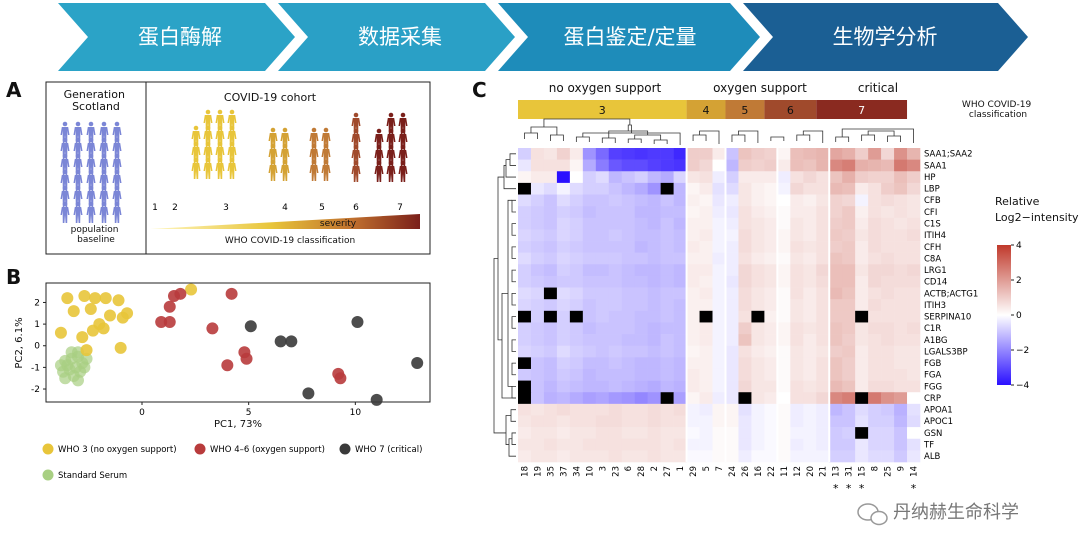  Describe the element at coordinates (837, 471) in the screenshot. I see `column-label: 13` at that location.